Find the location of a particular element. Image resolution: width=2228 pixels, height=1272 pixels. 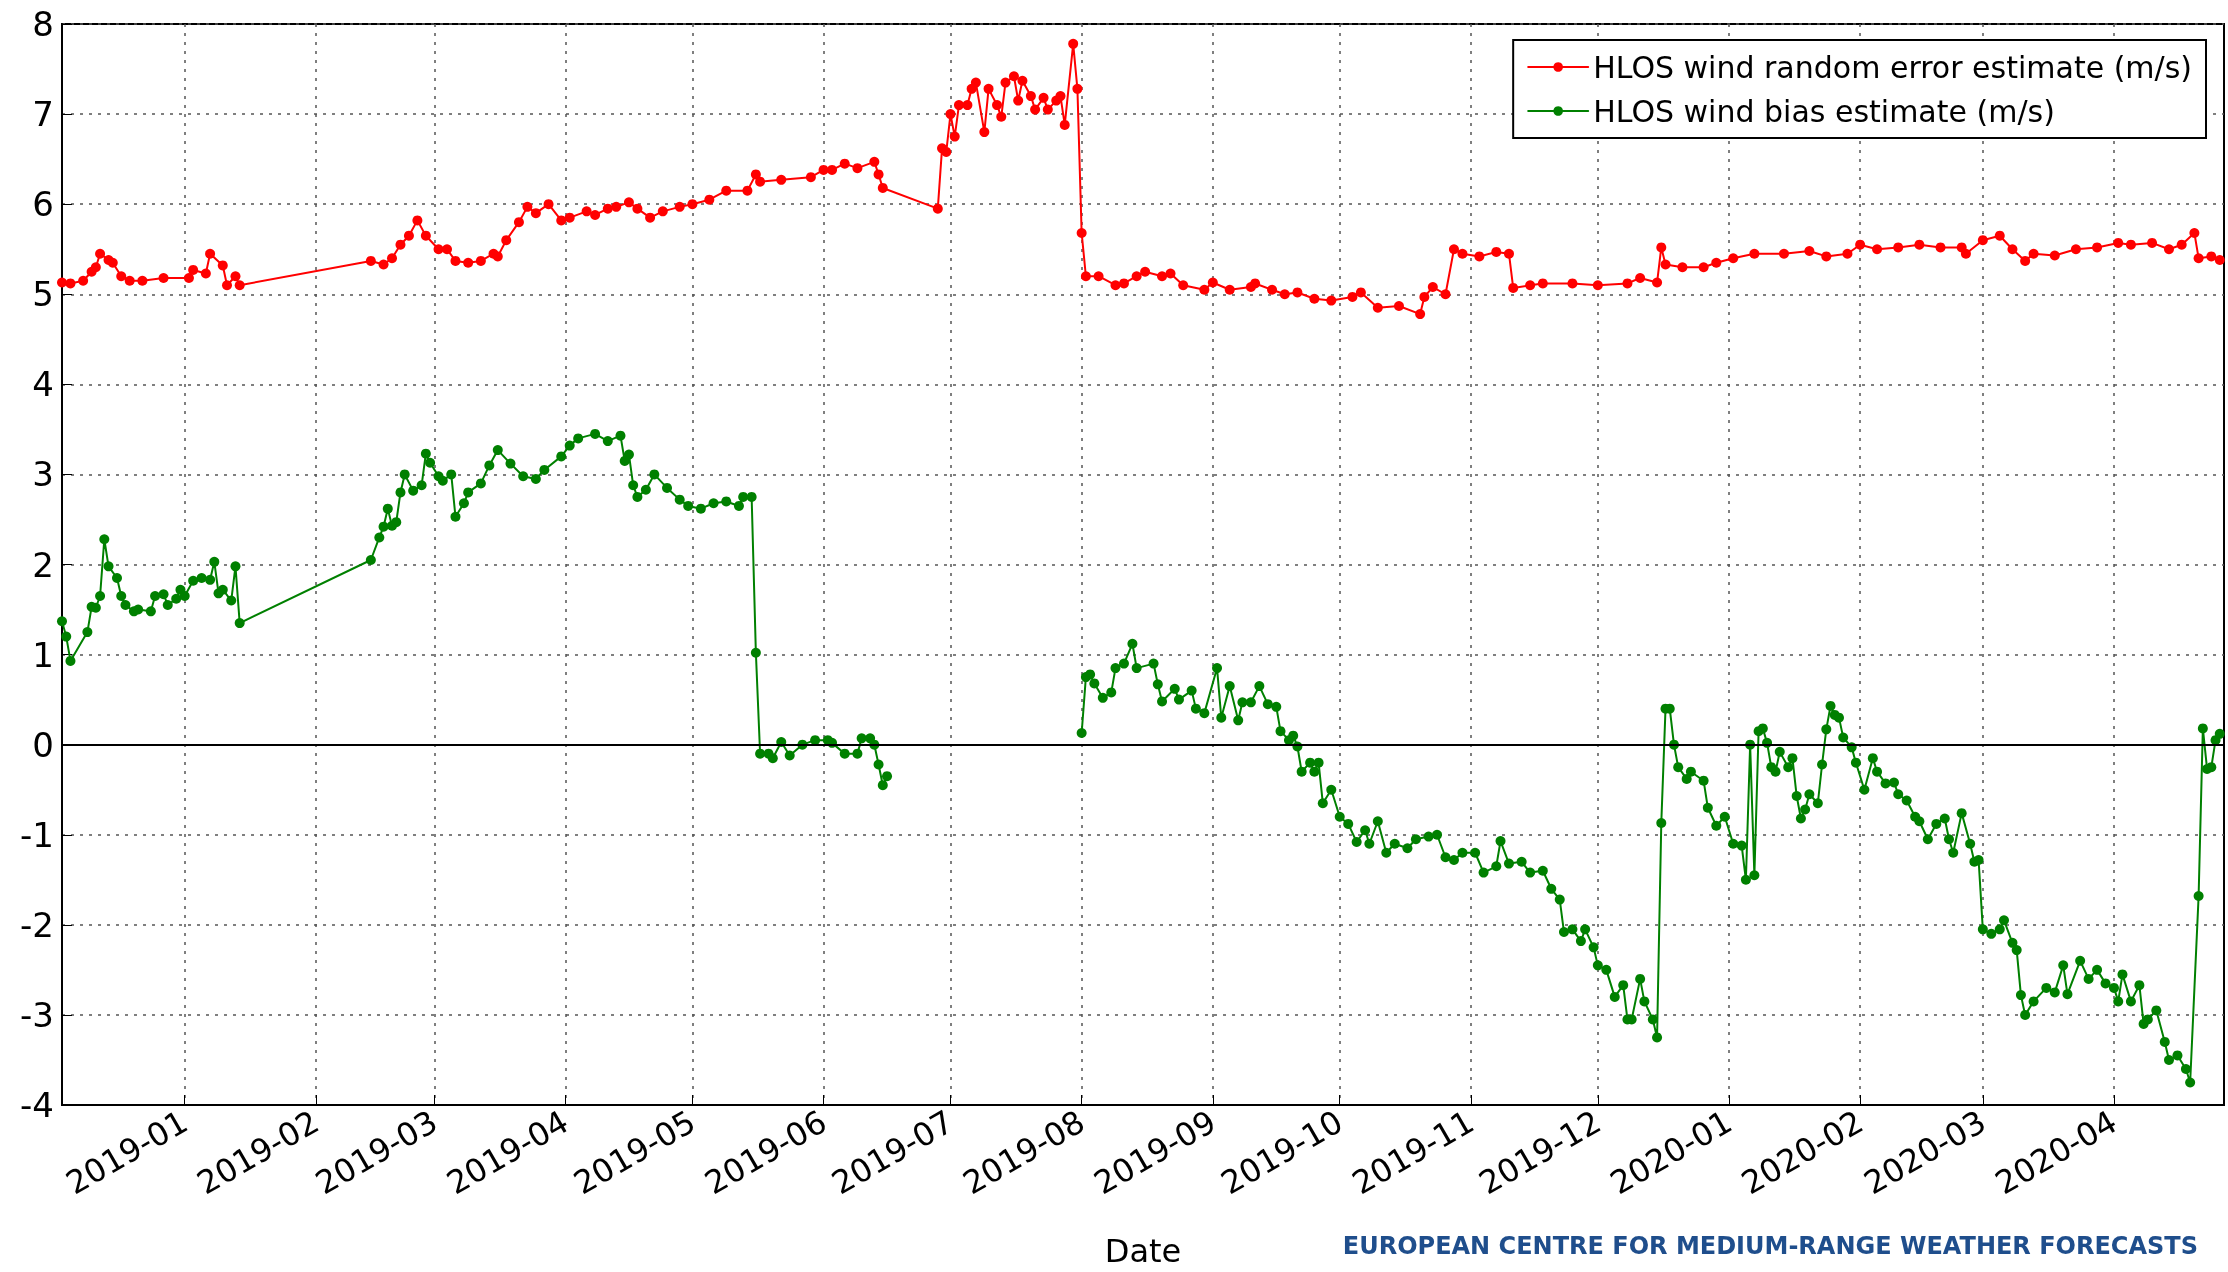

legend-label: HLOS wind bias estimate (m/s) is located at coordinates (1824, 111).